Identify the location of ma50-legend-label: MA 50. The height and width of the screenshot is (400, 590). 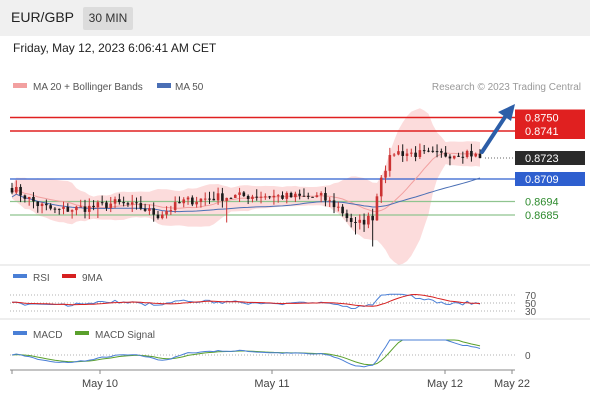
(189, 87).